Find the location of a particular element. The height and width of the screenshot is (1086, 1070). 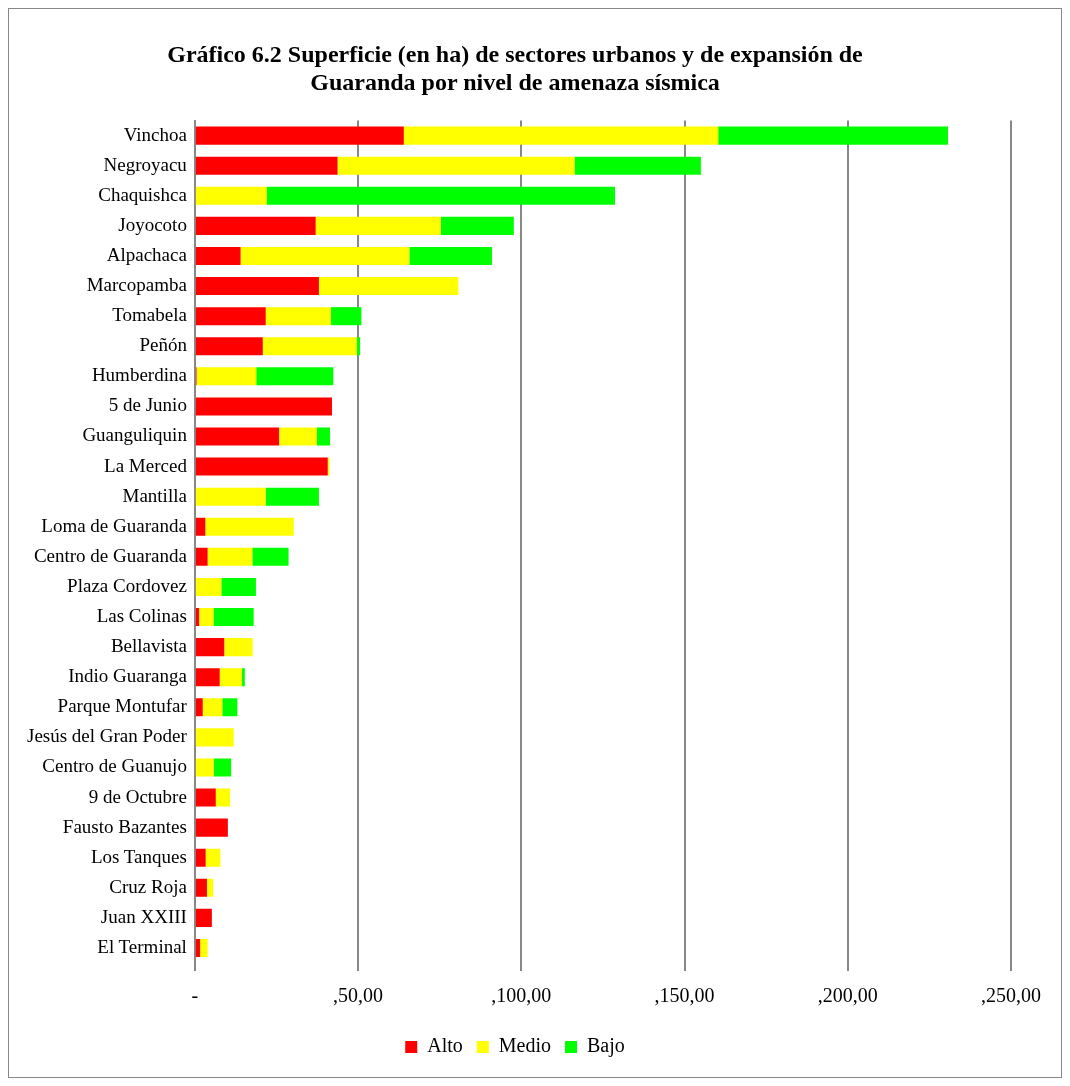

x-tick-label: ,50,00 is located at coordinates (358, 995).